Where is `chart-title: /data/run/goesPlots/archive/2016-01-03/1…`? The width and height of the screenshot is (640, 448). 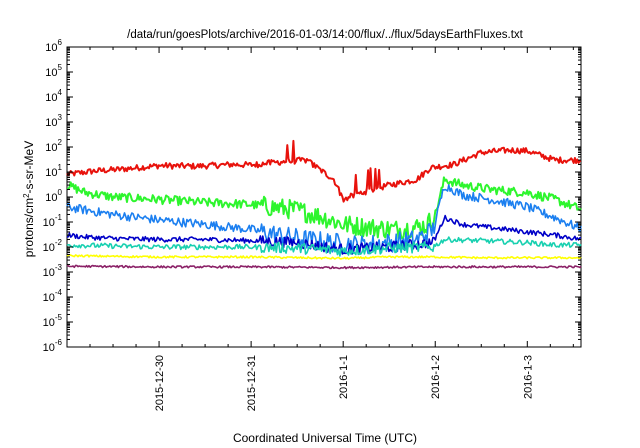 chart-title: /data/run/goesPlots/archive/2016-01-03/1… is located at coordinates (325, 35).